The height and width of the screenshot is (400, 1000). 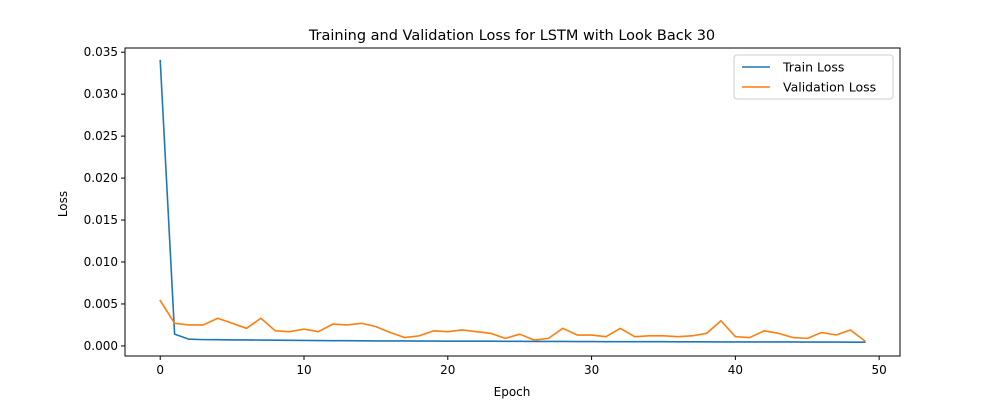 I want to click on y-tick-label: 0.000, so click(x=101, y=346).